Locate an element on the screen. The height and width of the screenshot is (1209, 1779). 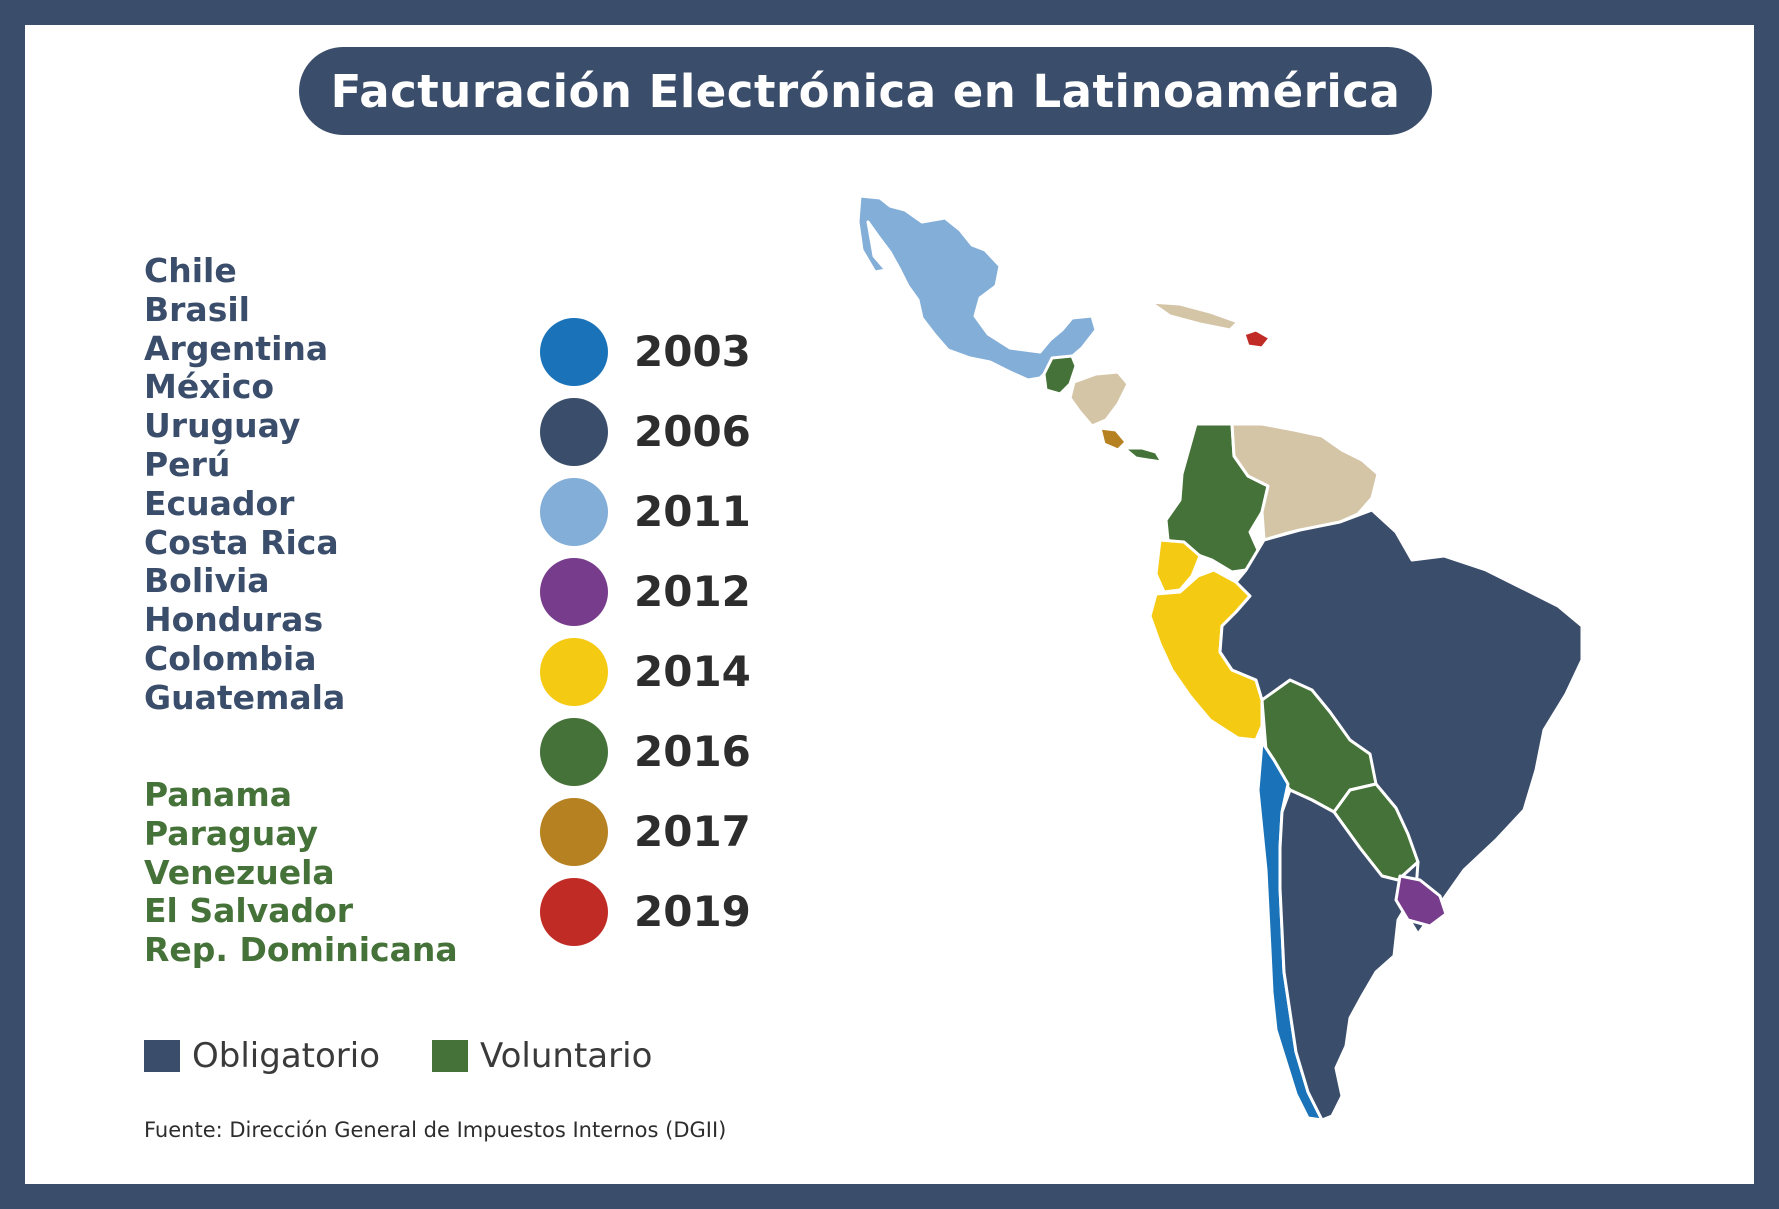
page-title: Facturación Electrónica en Latinoamérica is located at coordinates (865, 91).